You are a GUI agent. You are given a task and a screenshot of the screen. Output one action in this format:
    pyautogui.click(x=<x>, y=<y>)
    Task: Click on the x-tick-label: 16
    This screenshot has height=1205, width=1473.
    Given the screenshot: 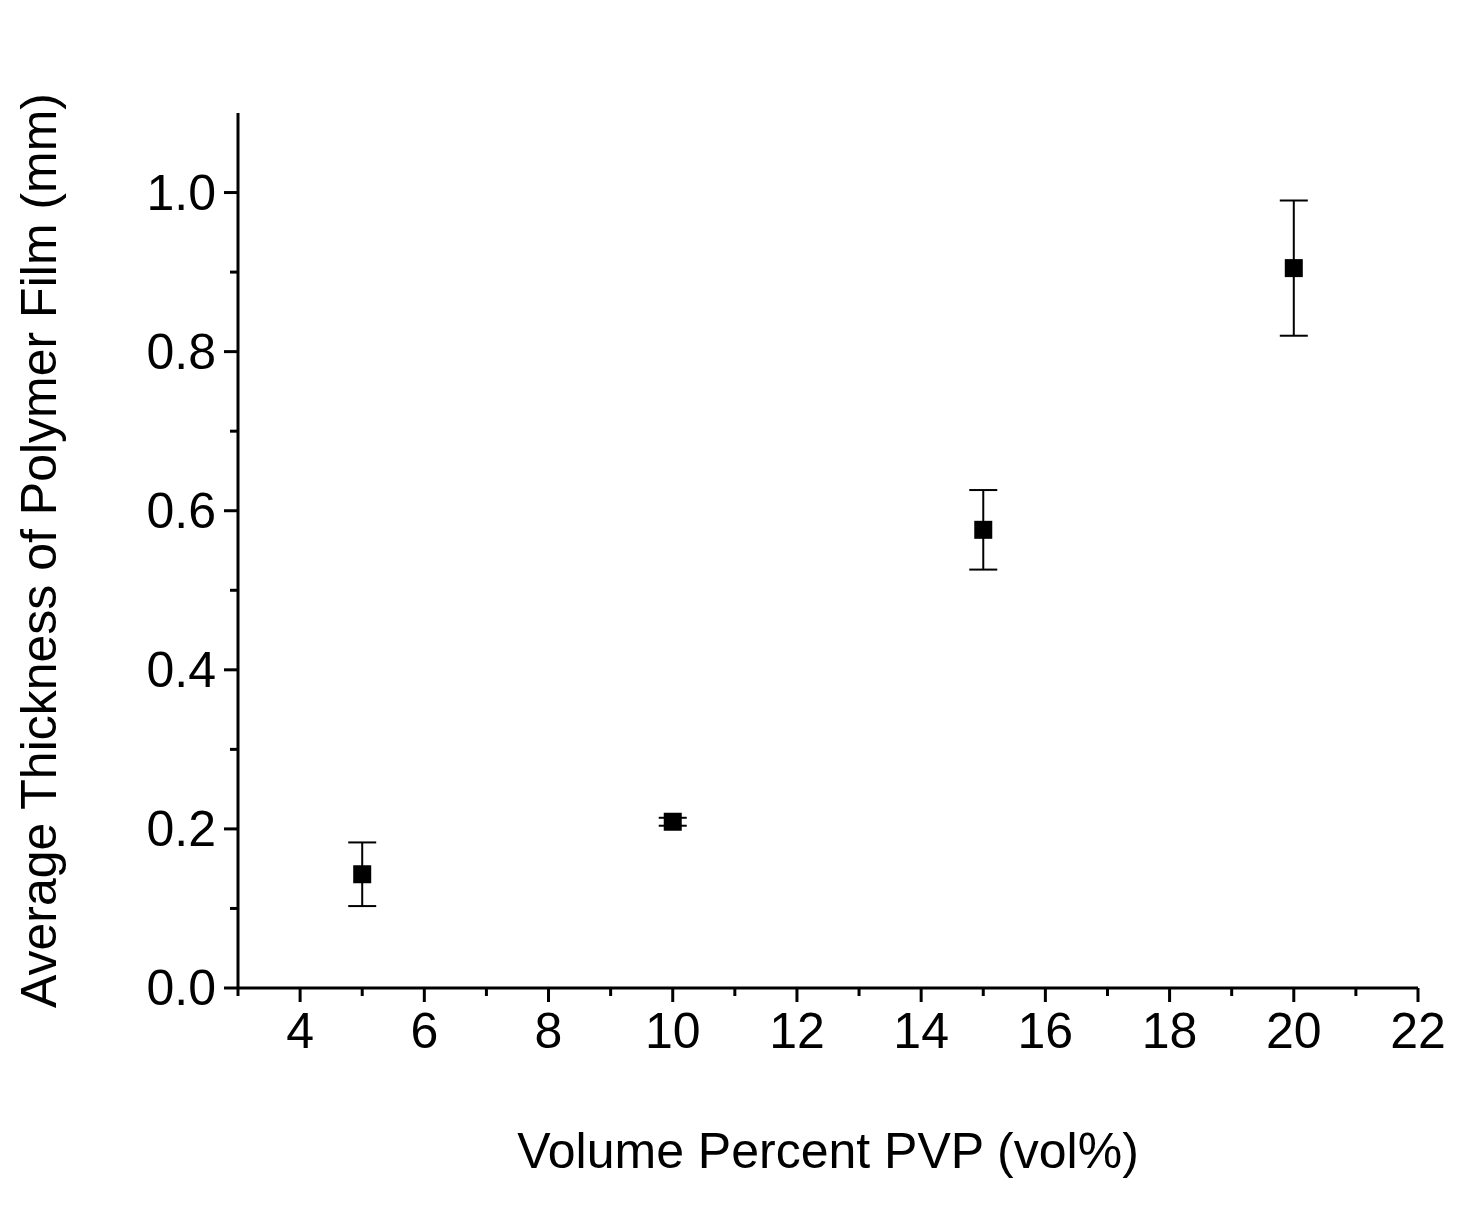 What is the action you would take?
    pyautogui.click(x=1045, y=1031)
    